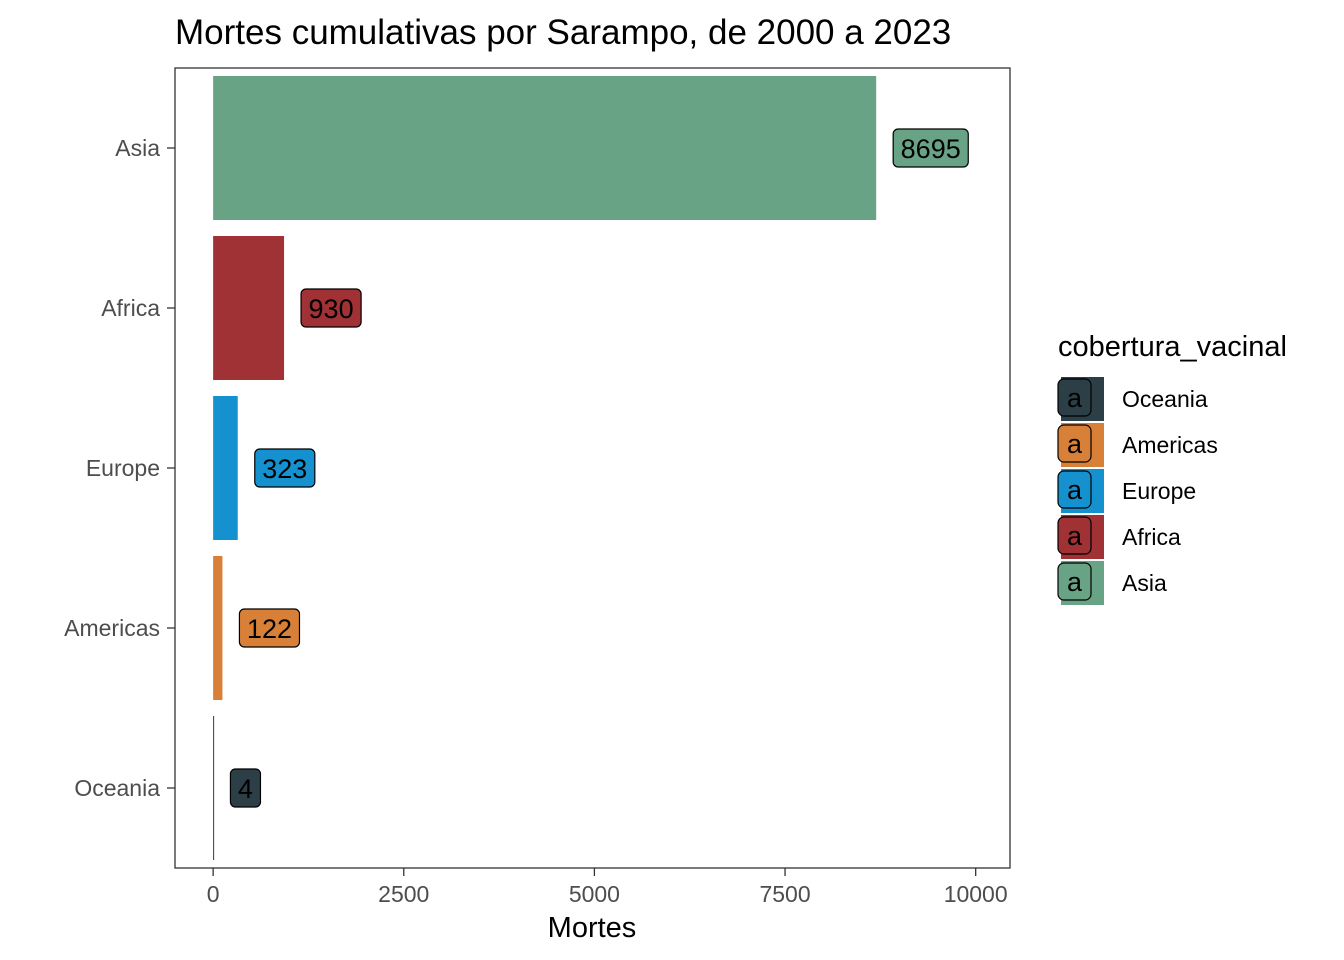 This screenshot has width=1344, height=960. I want to click on legend-key-box-europe, so click(1074, 489).